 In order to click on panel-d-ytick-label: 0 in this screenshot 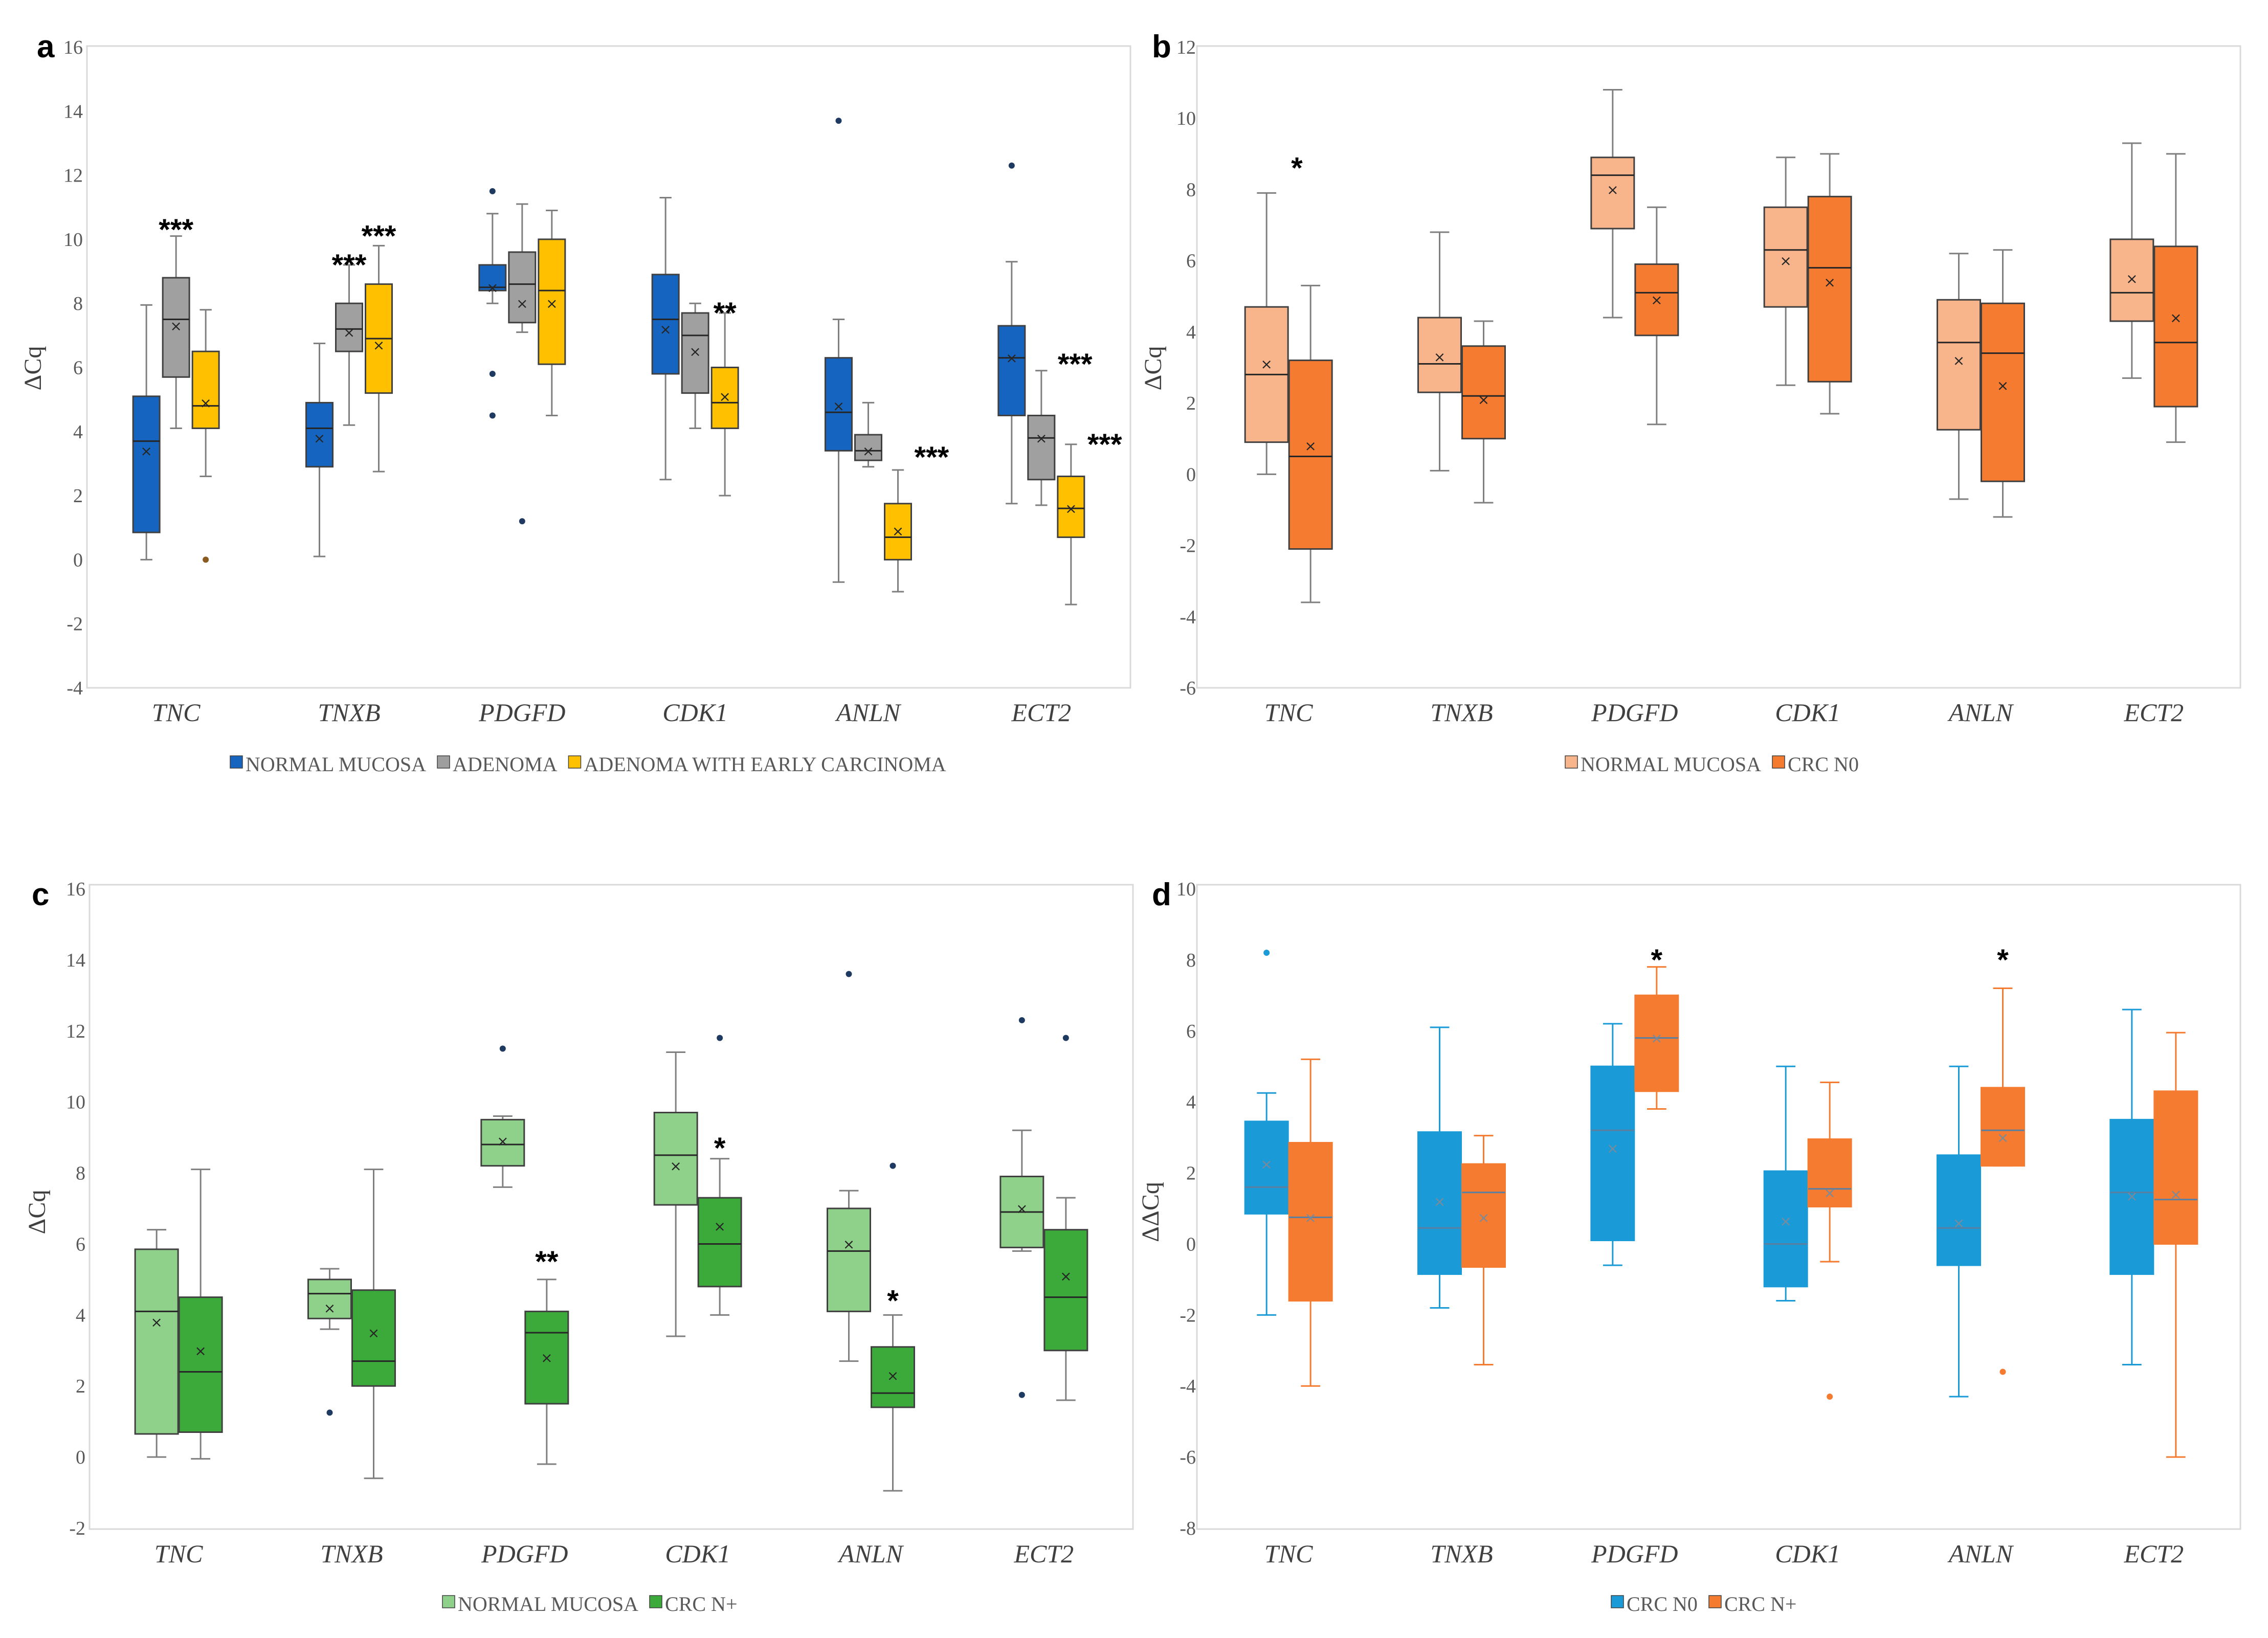, I will do `click(1191, 1244)`.